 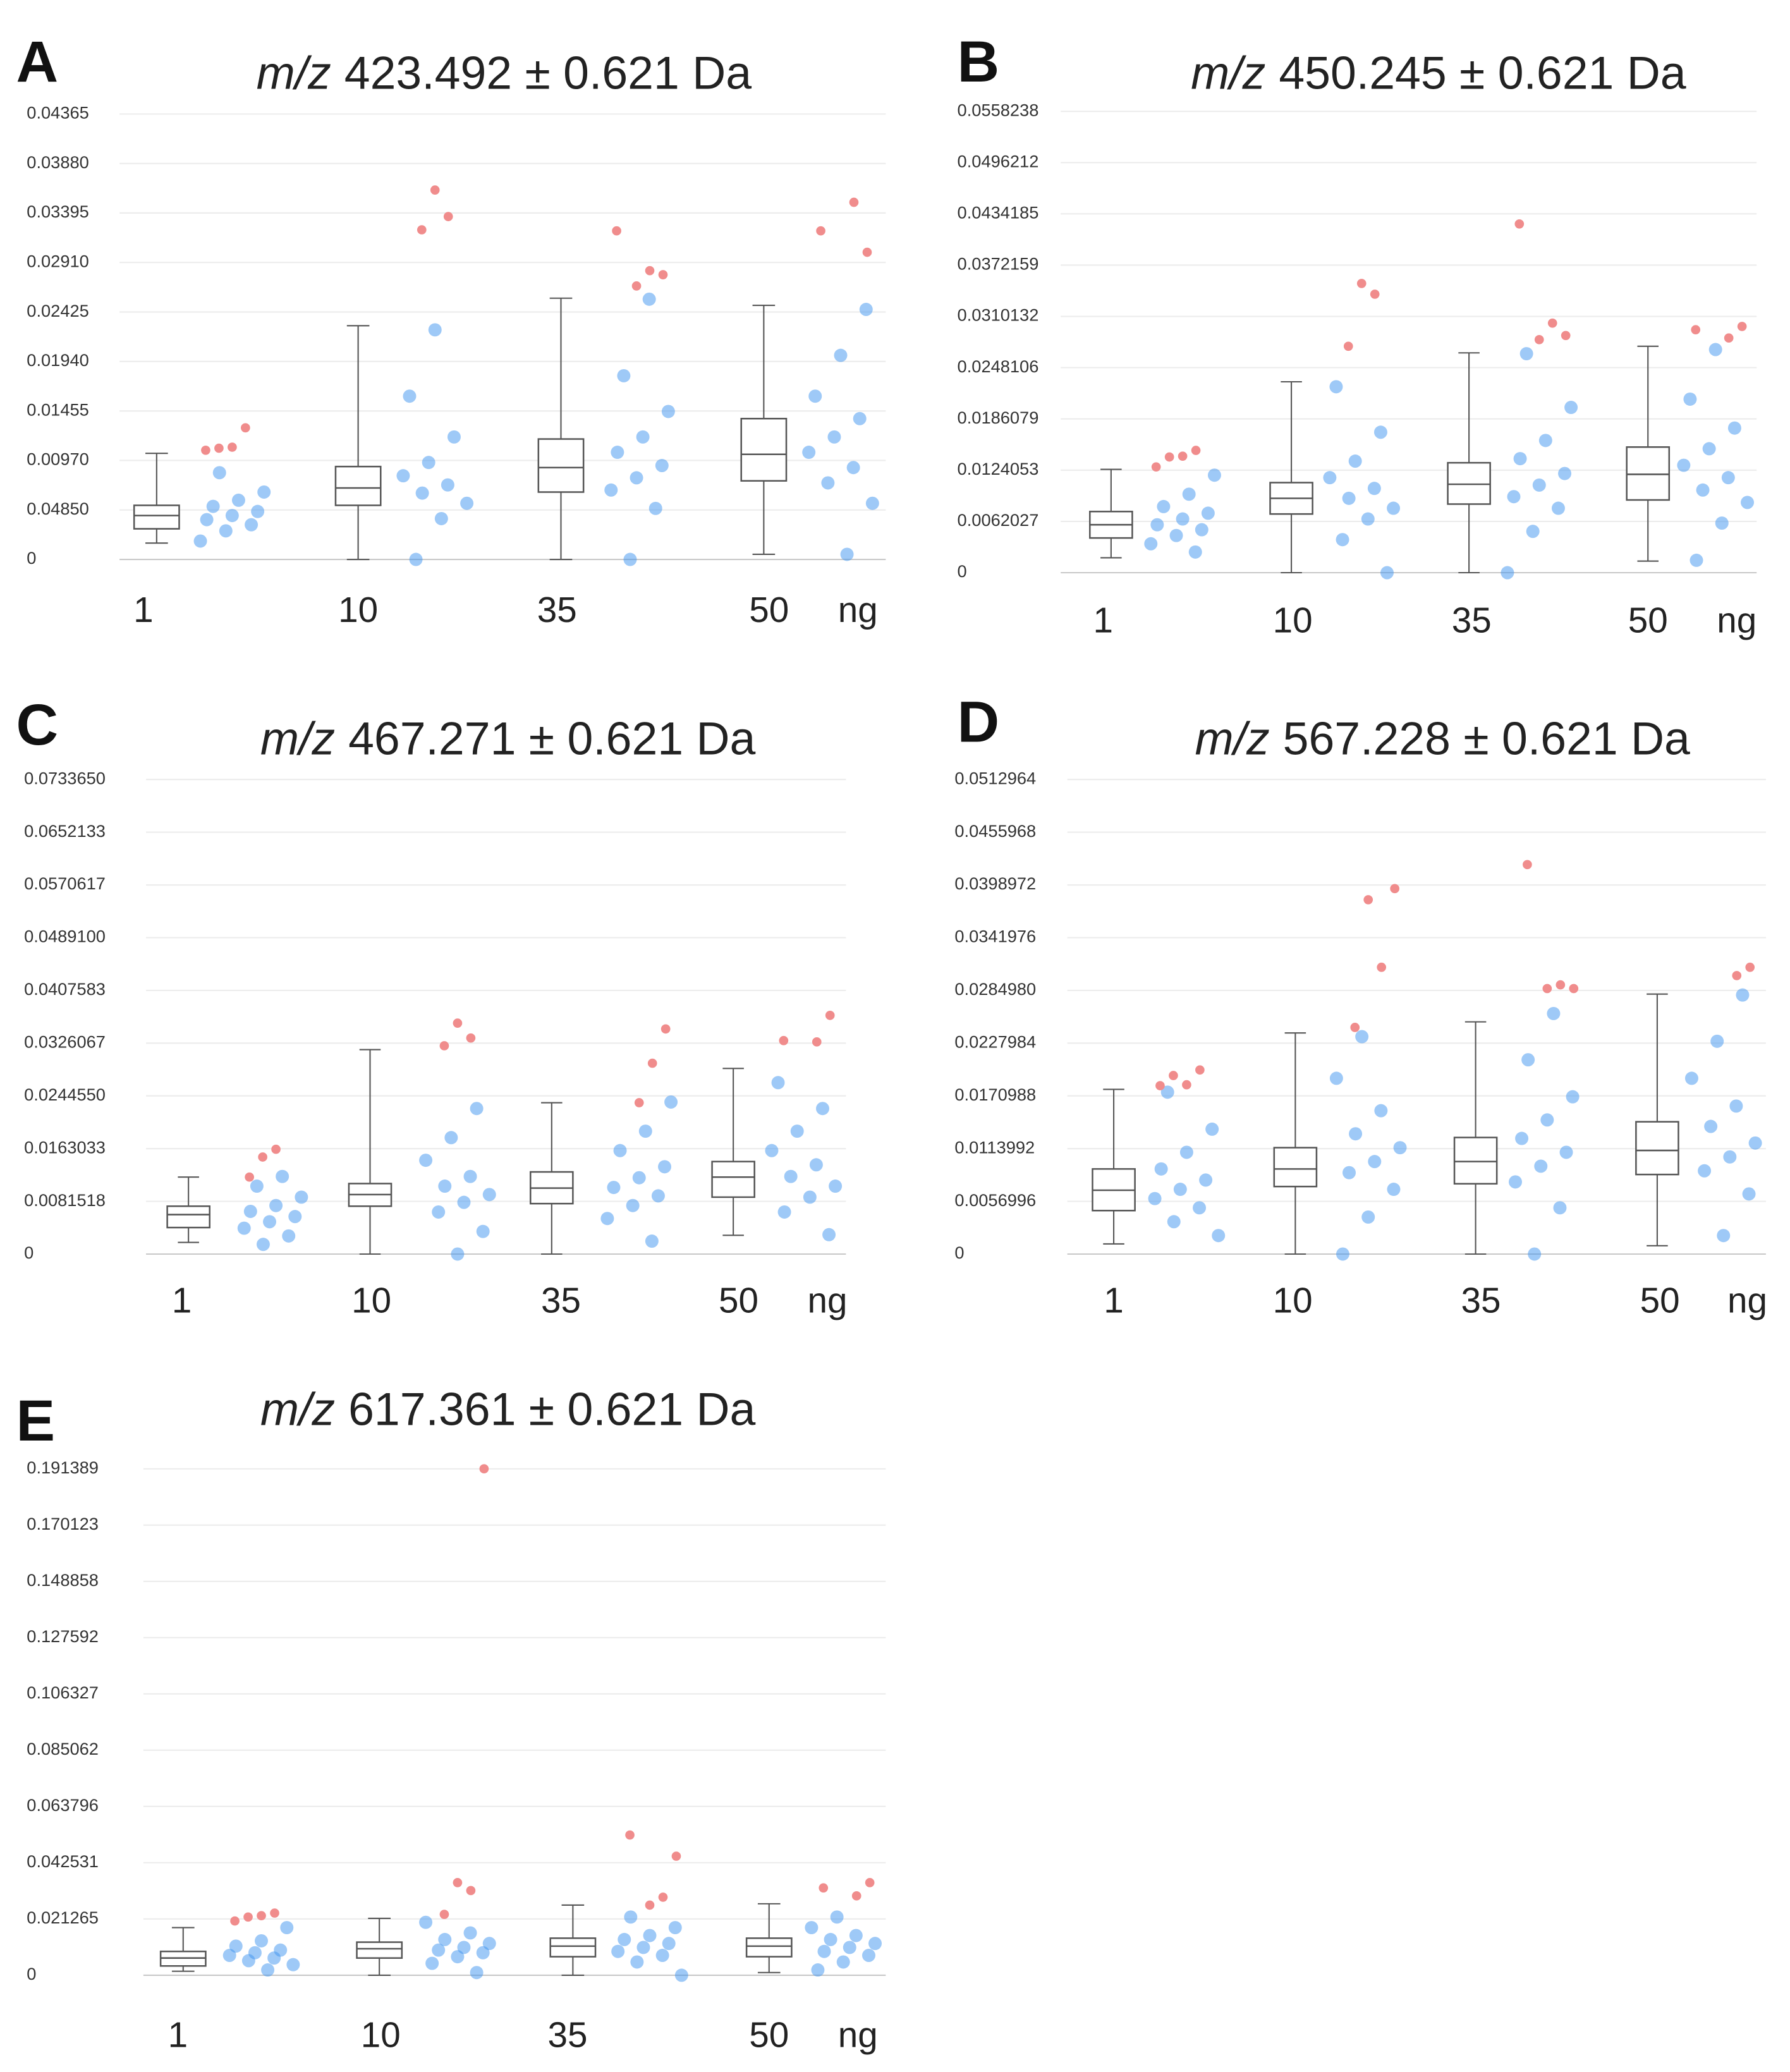 I want to click on panel-letter: D, so click(x=979, y=722).